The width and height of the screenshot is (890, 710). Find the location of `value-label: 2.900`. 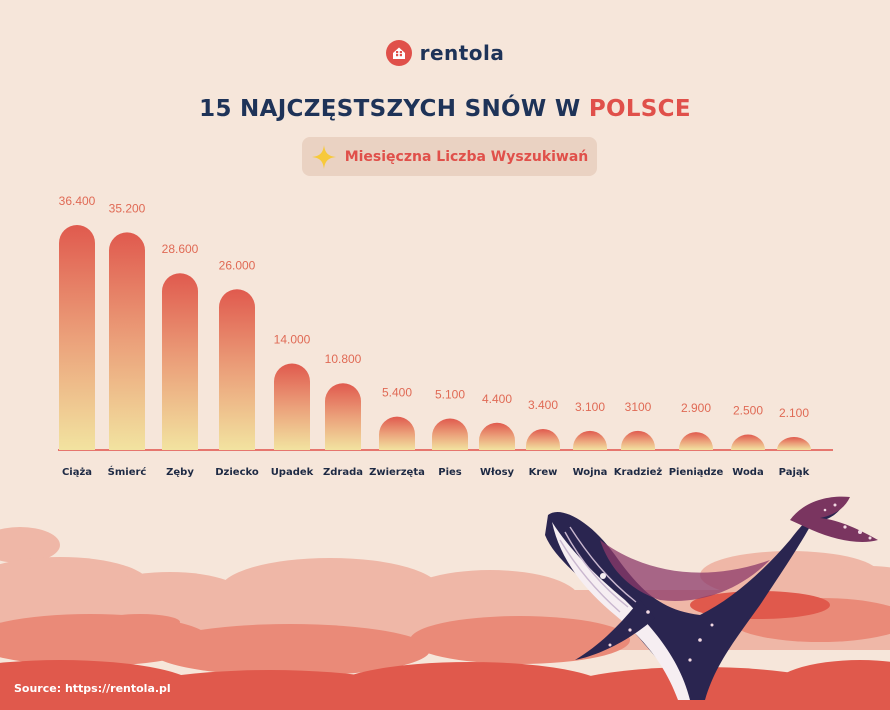

value-label: 2.900 is located at coordinates (696, 408).